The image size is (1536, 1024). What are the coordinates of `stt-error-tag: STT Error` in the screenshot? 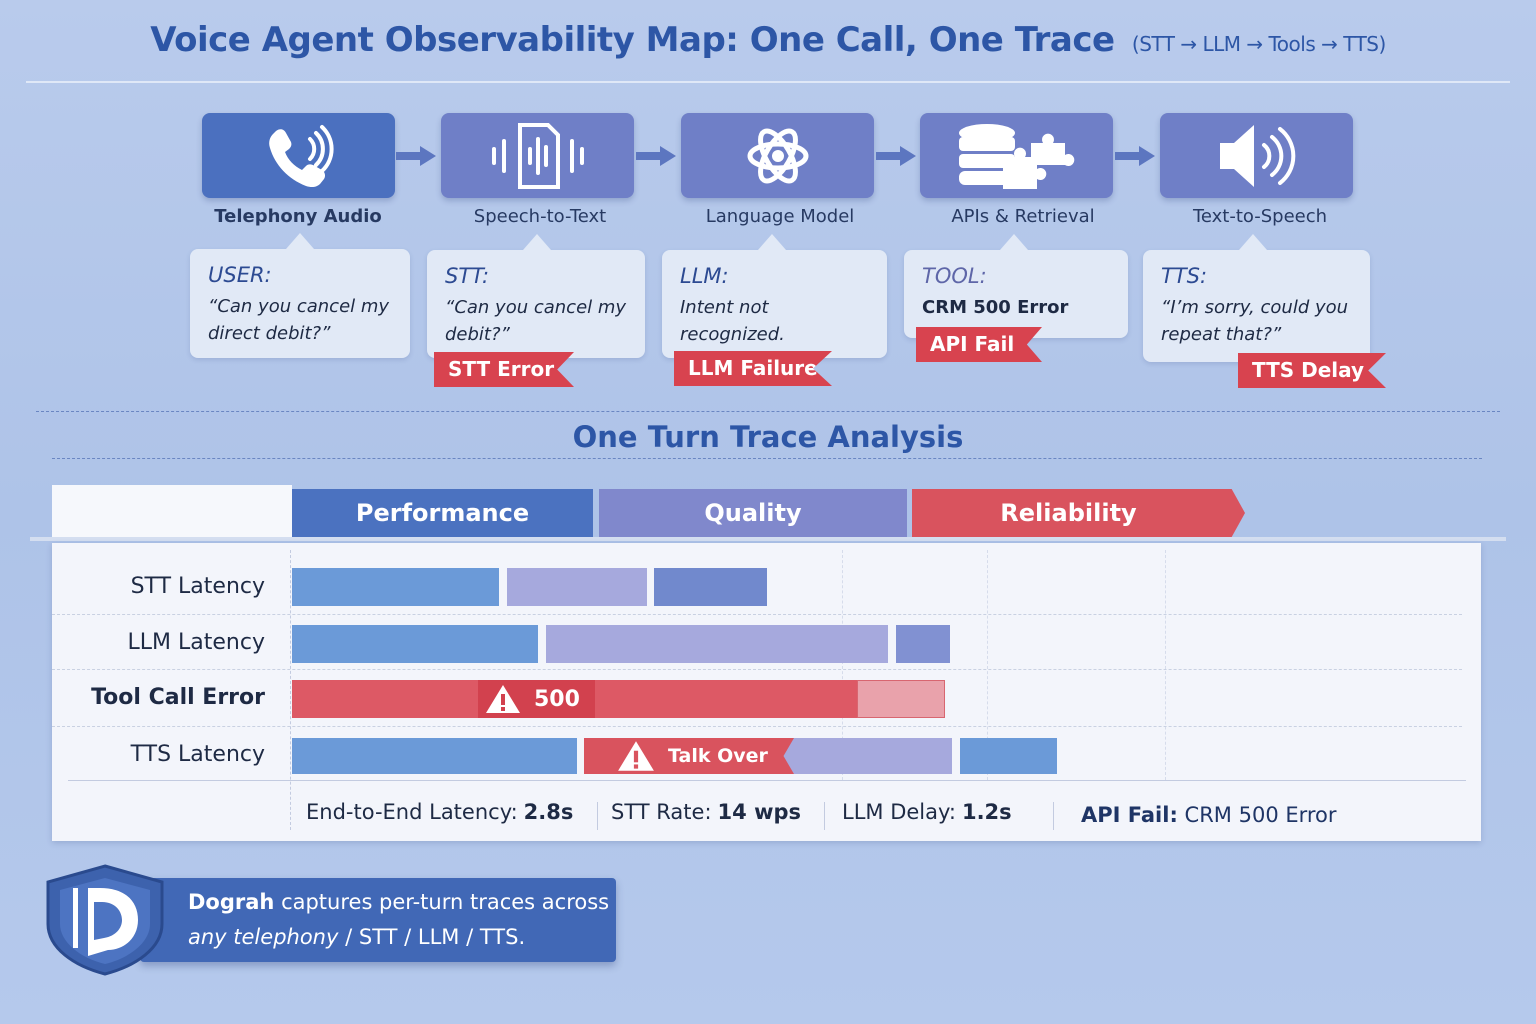 It's located at (504, 369).